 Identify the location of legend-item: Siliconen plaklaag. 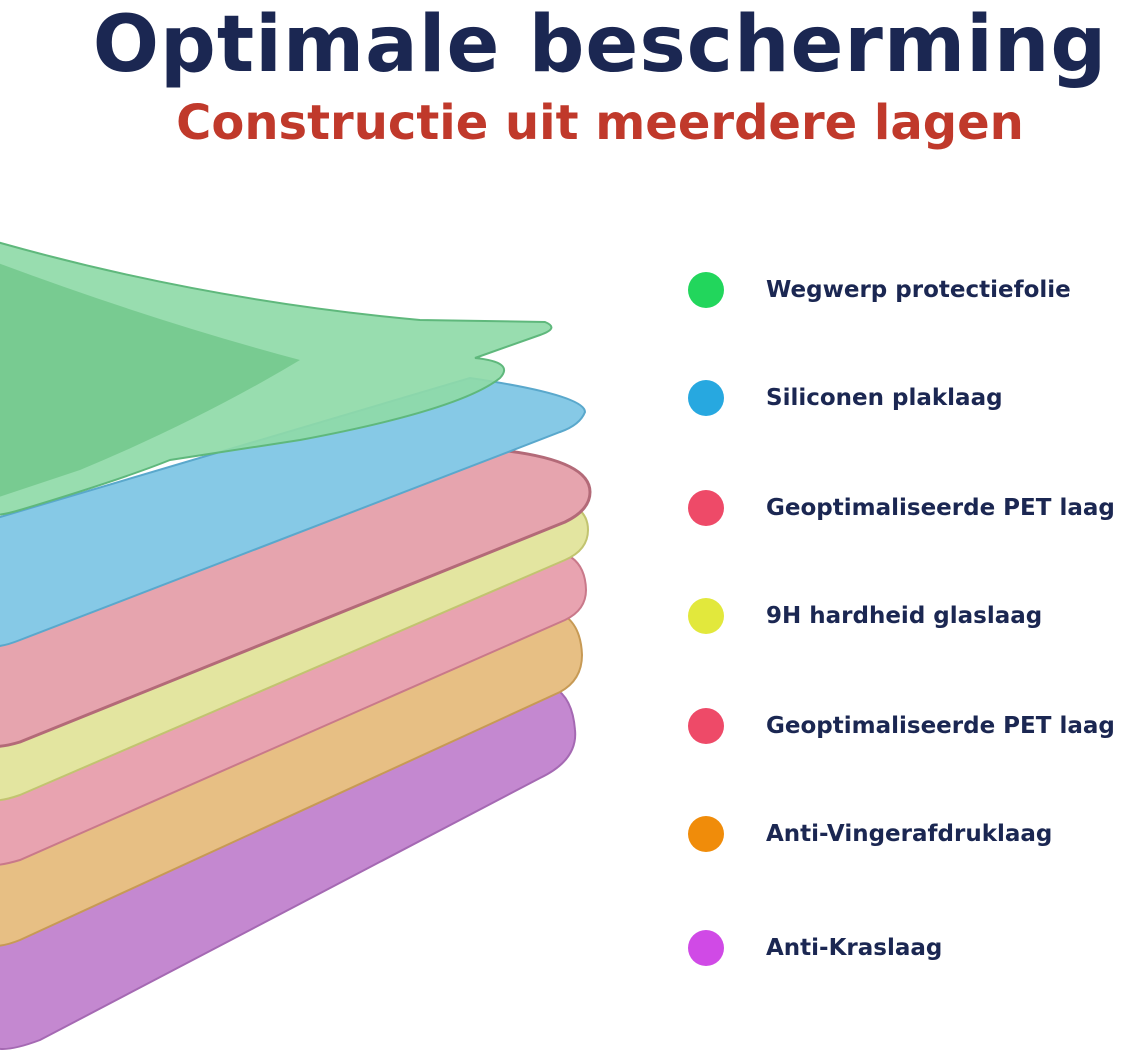
(845, 398).